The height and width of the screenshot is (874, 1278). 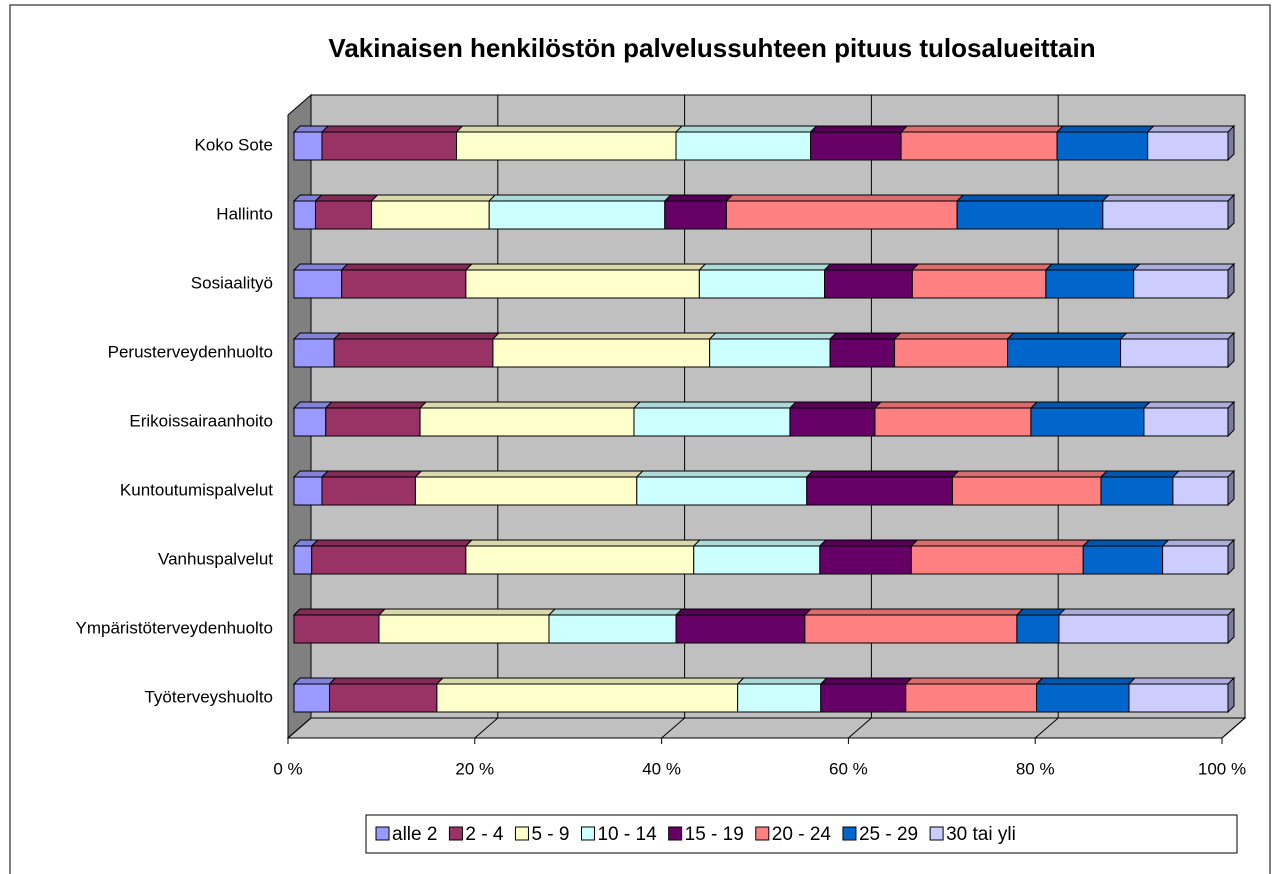 I want to click on legend-label: 15 - 19, so click(x=714, y=834).